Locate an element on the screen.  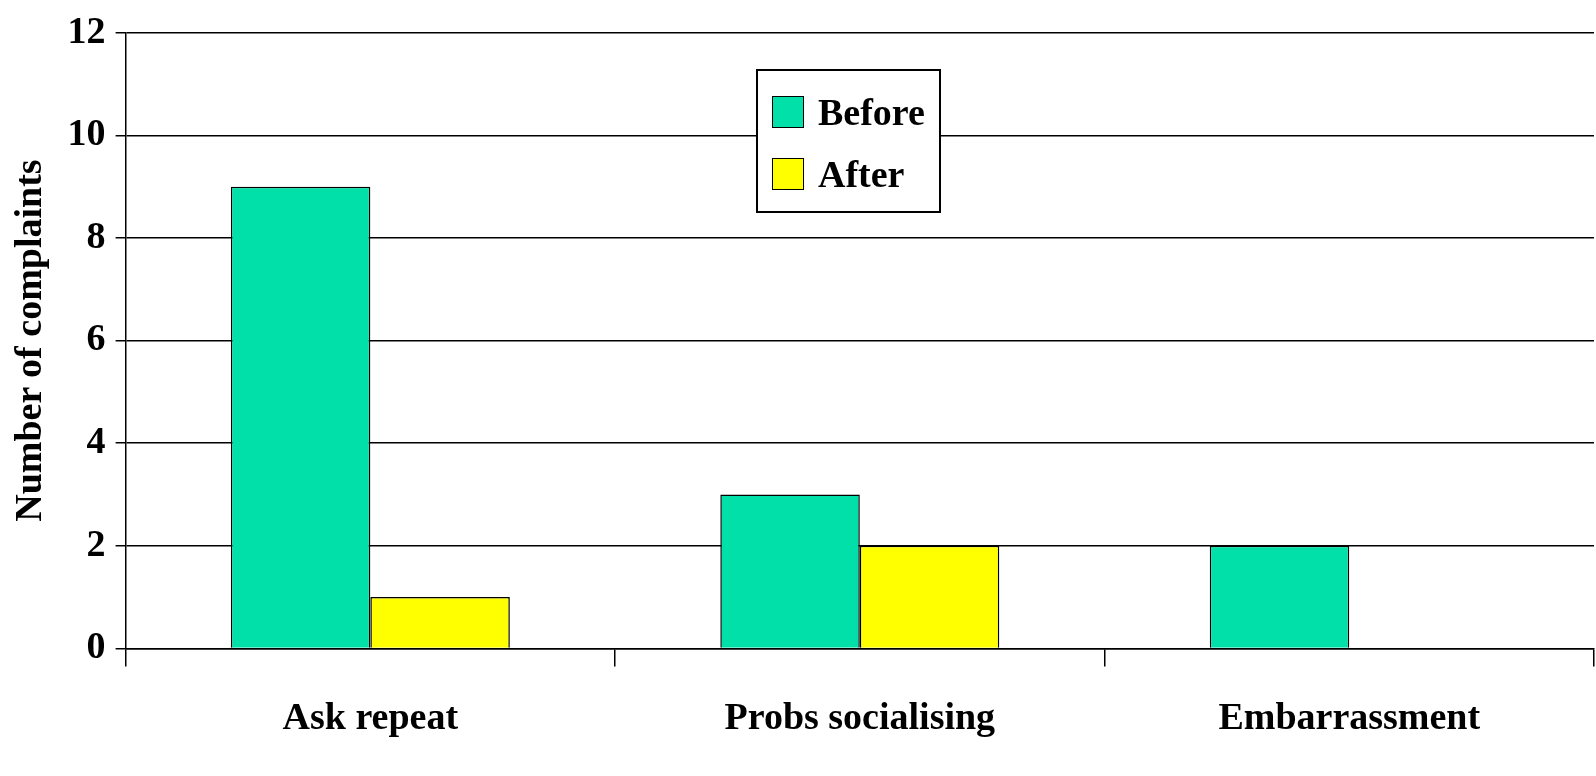
y-tick-label: 6 is located at coordinates (96, 337).